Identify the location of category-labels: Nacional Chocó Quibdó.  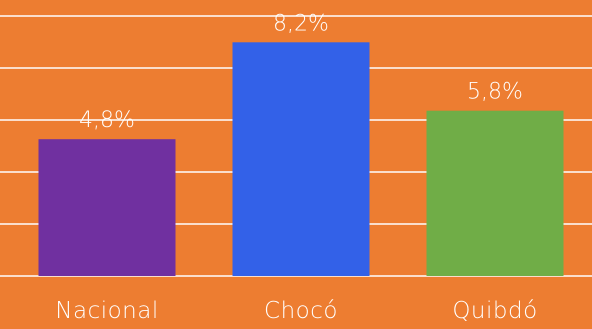
(296, 311).